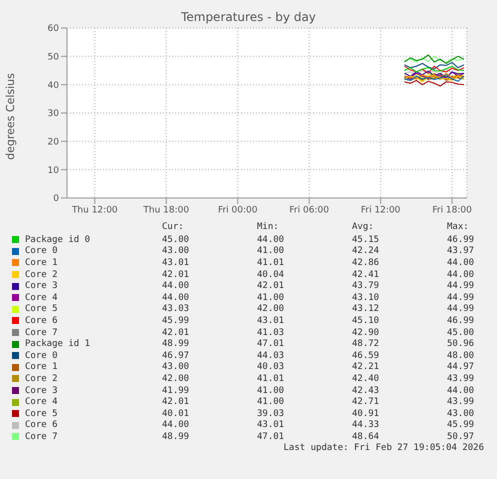 This screenshot has width=497, height=479. Describe the element at coordinates (365, 239) in the screenshot. I see `text: 45.15` at that location.